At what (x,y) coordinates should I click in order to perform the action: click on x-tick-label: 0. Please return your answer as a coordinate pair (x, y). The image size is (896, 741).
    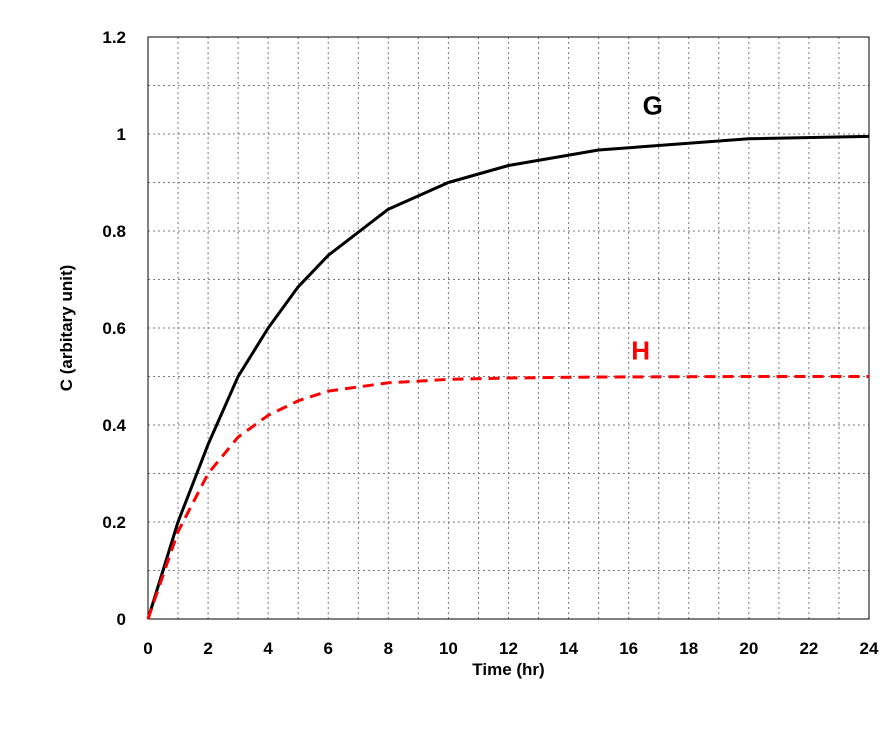
    Looking at the image, I should click on (147, 648).